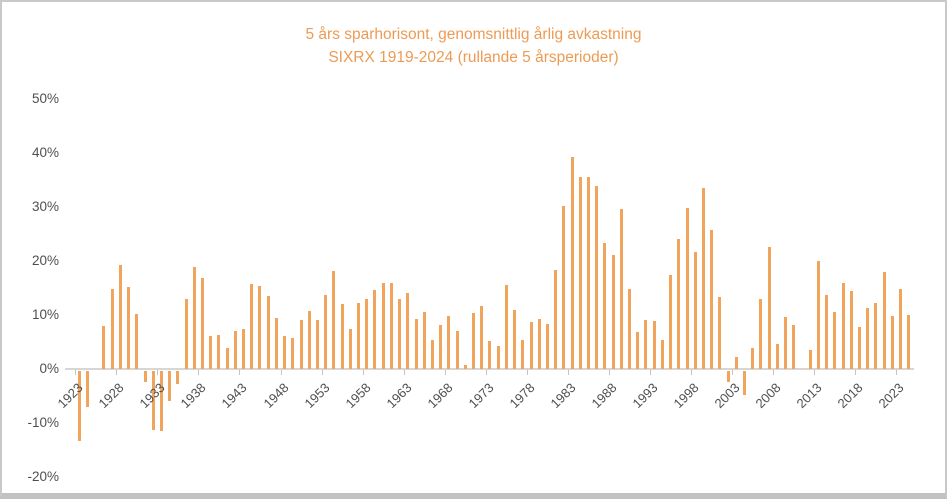  Describe the element at coordinates (326, 332) in the screenshot. I see `bar-1953` at that location.